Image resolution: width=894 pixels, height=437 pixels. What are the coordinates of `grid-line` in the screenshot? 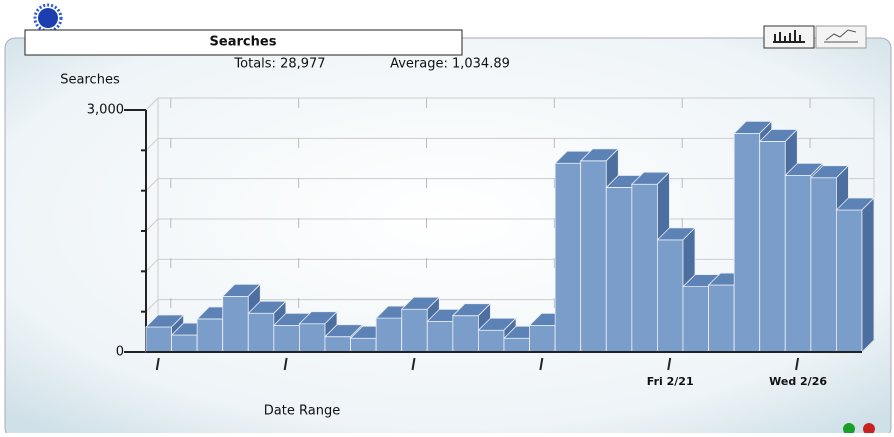 It's located at (509, 104).